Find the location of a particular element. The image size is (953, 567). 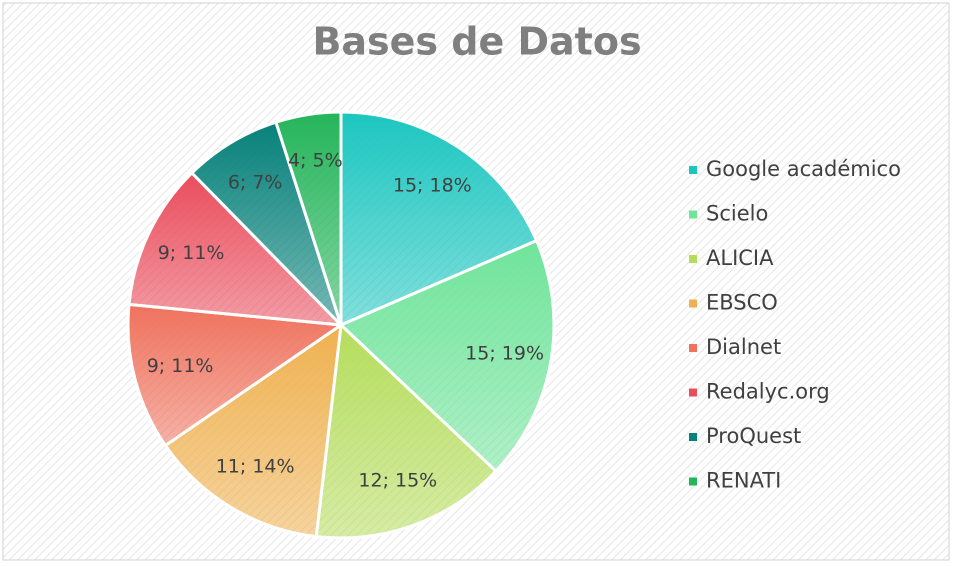

legend-label: ALICIA is located at coordinates (740, 258).